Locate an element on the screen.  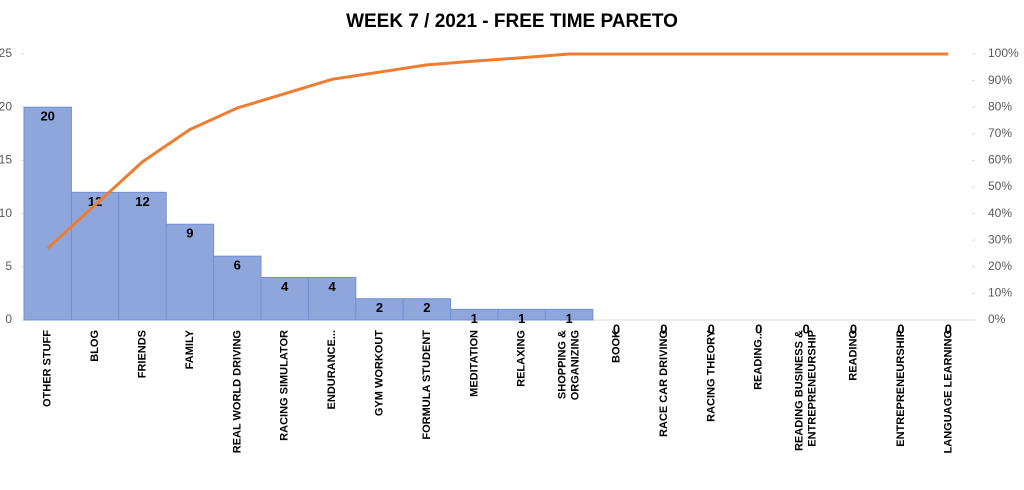
x-tick-label: OTHER STUFF is located at coordinates (48, 368).